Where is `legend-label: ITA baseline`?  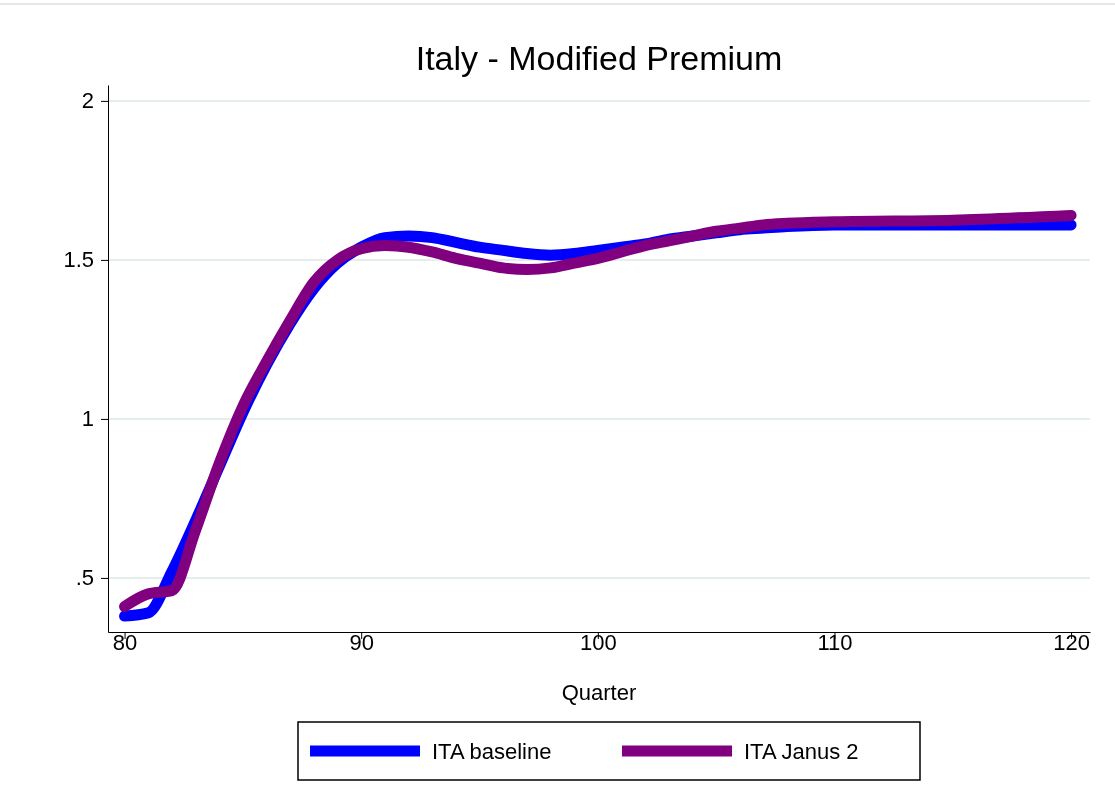
legend-label: ITA baseline is located at coordinates (492, 751).